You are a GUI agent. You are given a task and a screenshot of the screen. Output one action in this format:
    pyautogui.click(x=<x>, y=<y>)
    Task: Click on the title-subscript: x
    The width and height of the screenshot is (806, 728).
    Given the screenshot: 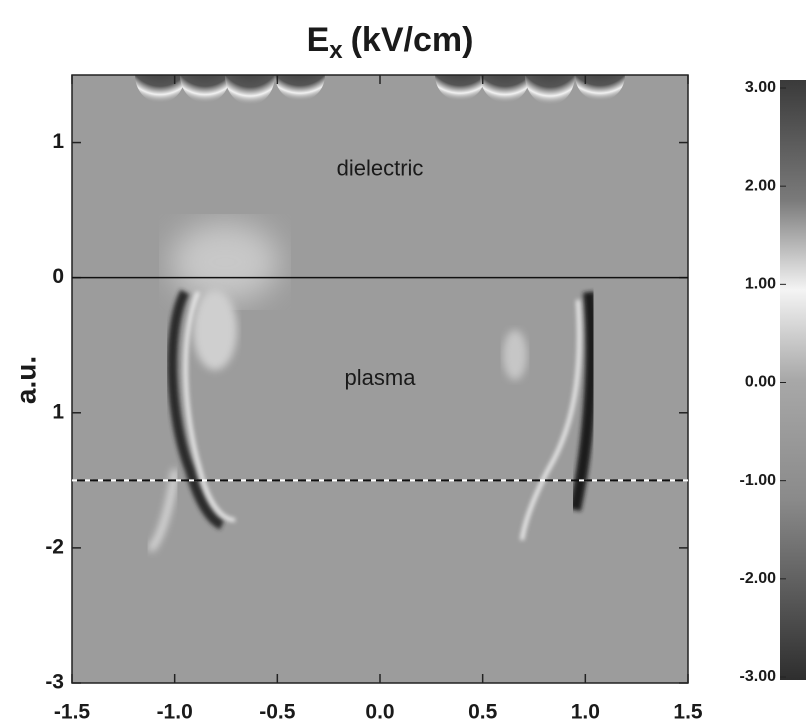 What is the action you would take?
    pyautogui.click(x=336, y=50)
    